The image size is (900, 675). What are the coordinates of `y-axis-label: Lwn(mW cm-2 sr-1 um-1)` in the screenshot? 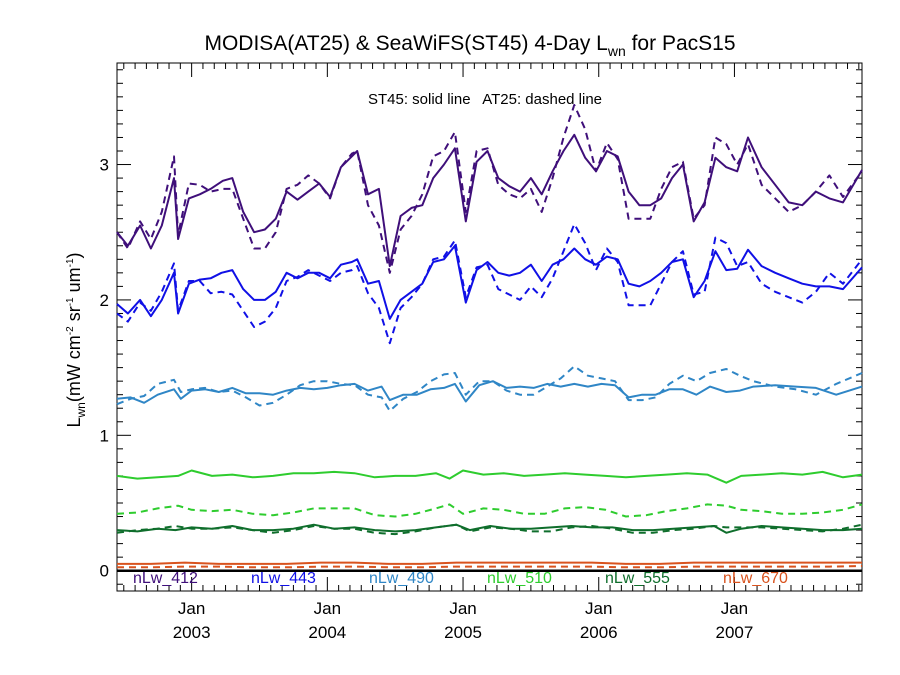 It's located at (76, 339).